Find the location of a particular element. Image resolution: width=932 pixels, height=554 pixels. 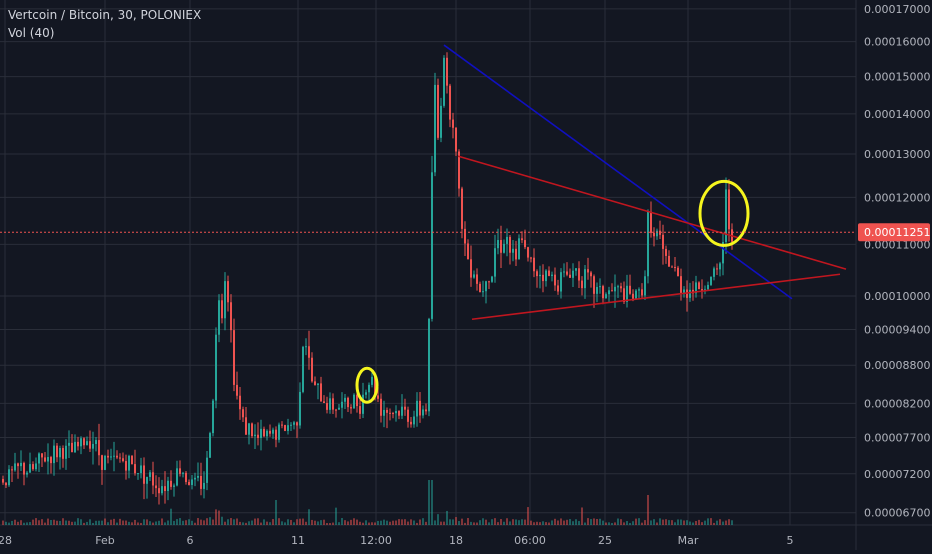

red-trendline is located at coordinates (656, 297).